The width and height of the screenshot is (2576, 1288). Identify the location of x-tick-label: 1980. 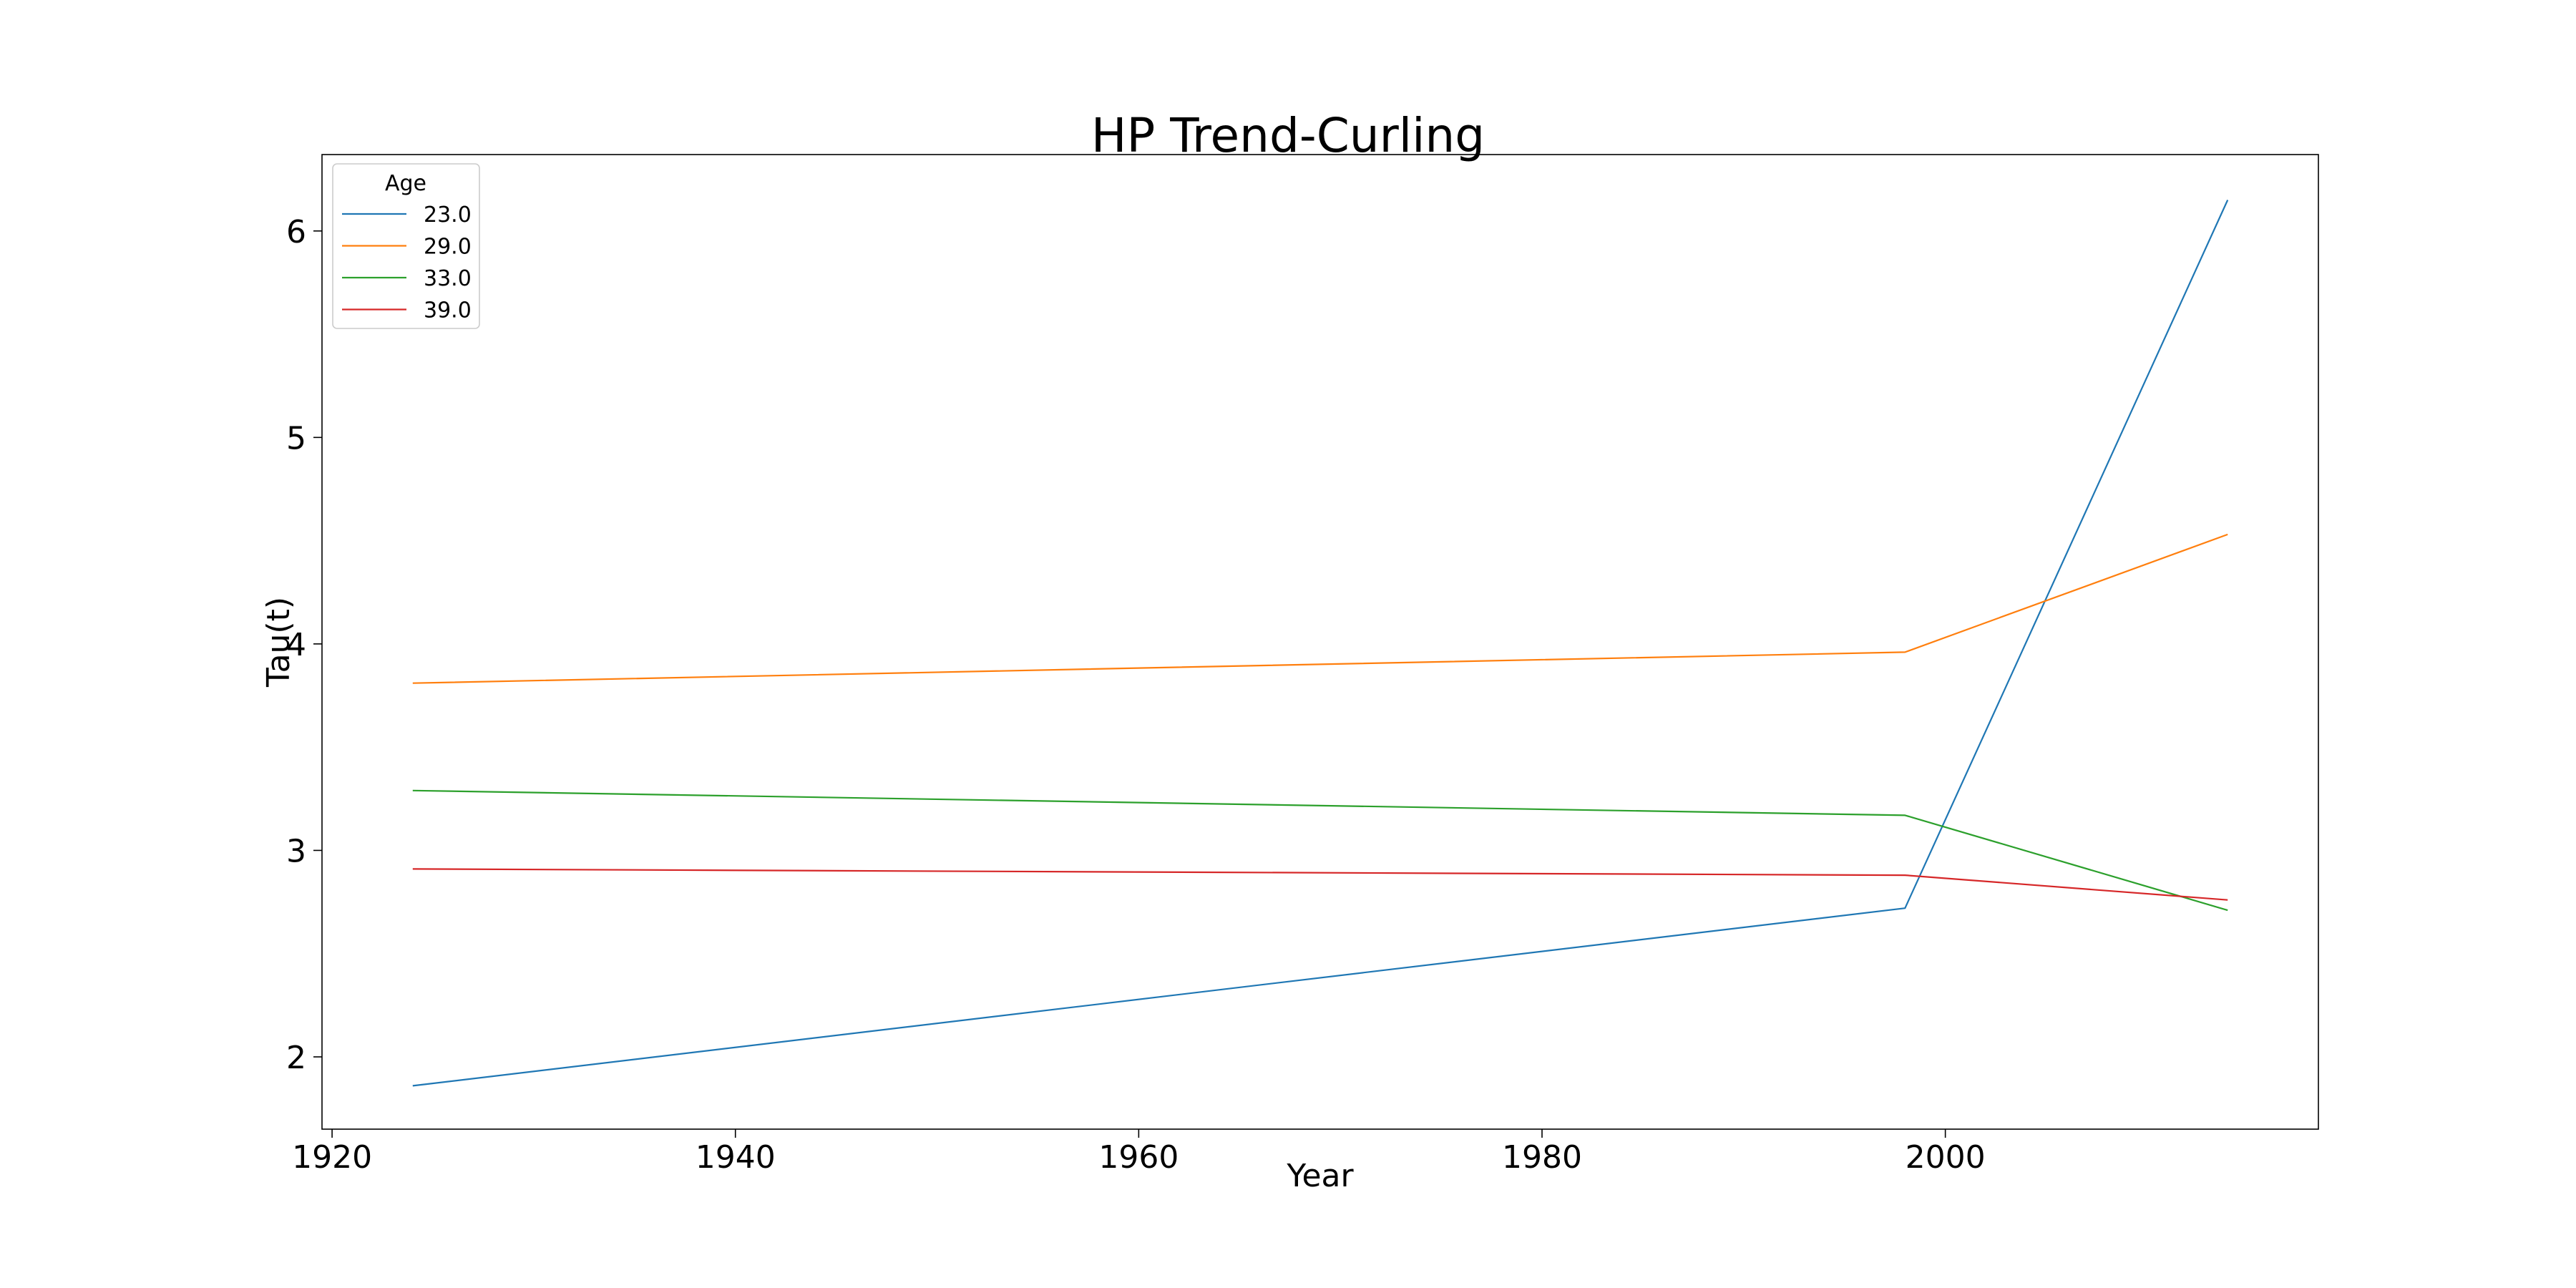
(1542, 1157).